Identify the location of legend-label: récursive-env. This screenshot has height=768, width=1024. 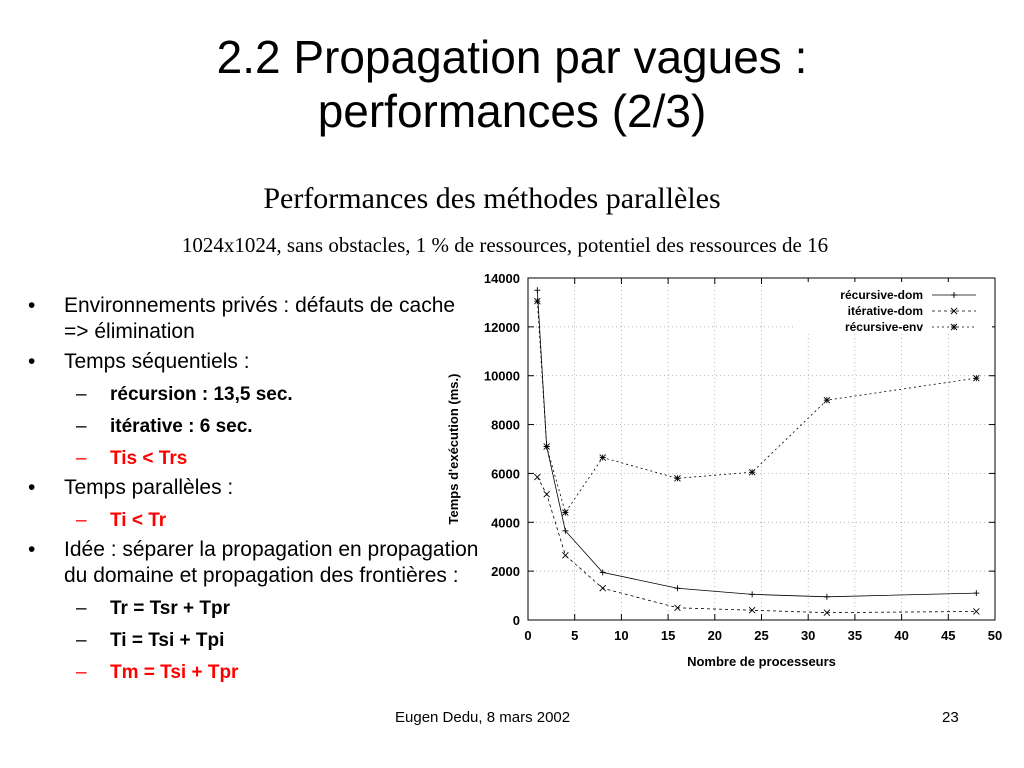
(884, 327).